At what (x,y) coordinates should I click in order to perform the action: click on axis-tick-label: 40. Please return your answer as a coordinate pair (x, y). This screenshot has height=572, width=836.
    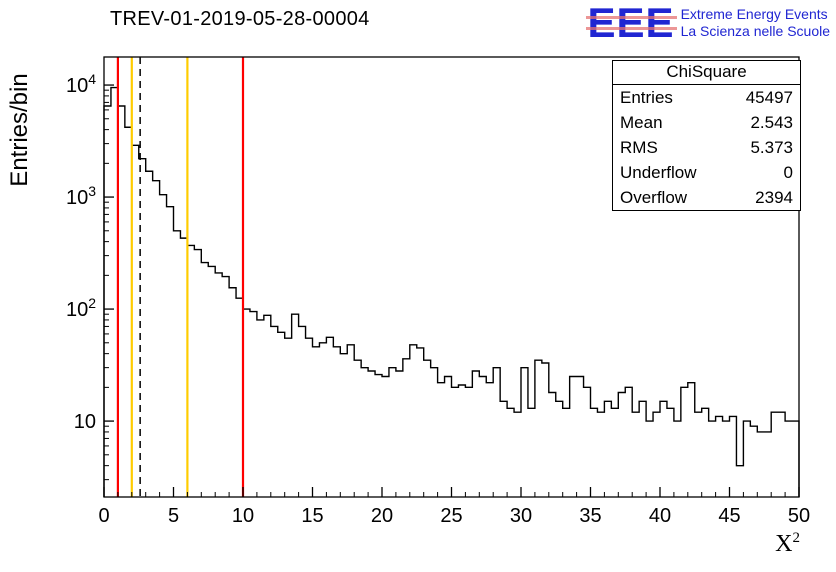
    Looking at the image, I should click on (660, 516).